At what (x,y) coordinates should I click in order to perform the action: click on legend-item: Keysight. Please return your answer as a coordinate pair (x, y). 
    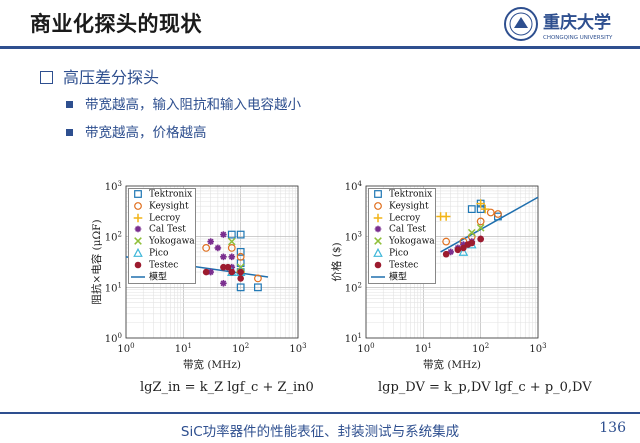
    Looking at the image, I should click on (162, 207).